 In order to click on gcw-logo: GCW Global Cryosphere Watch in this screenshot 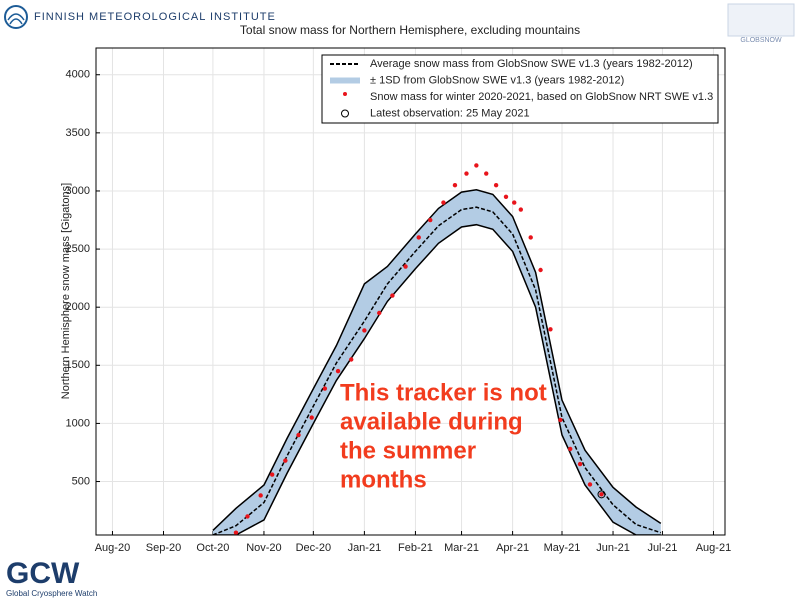, I will do `click(51, 577)`.